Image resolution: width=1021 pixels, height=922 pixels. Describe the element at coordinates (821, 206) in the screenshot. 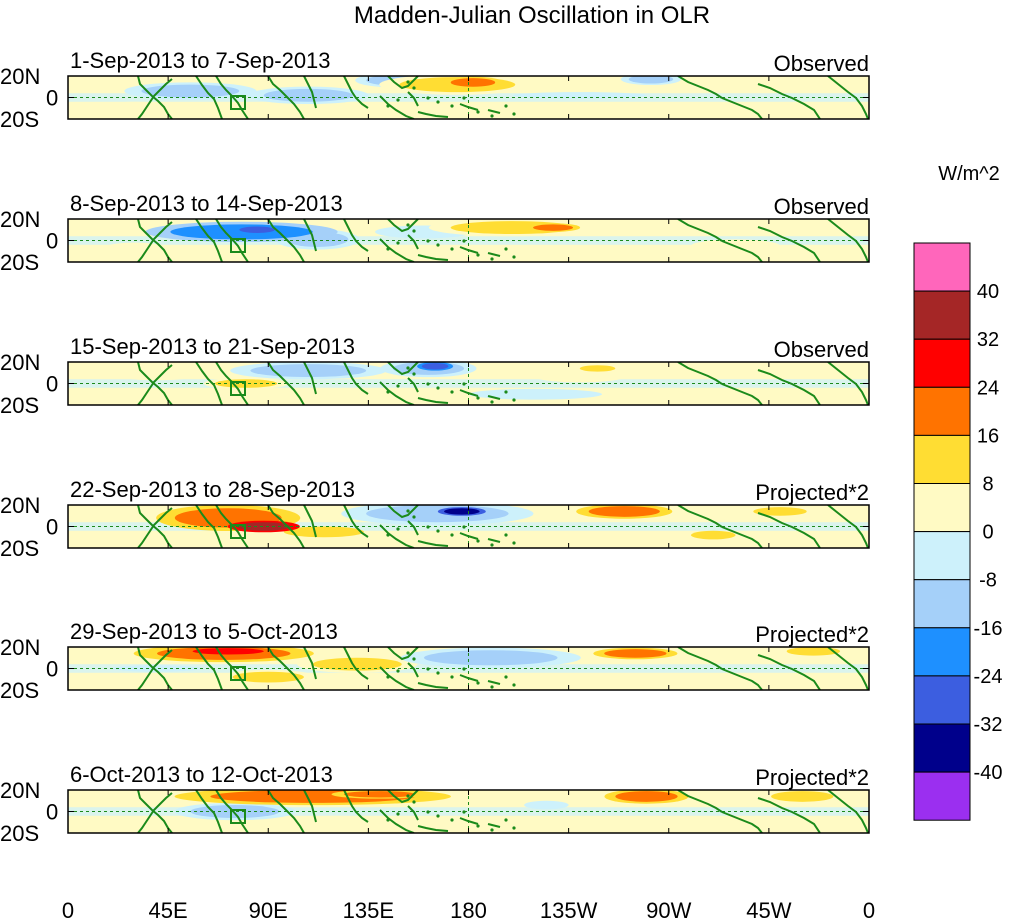

I see `panel-type-label: Observed` at that location.